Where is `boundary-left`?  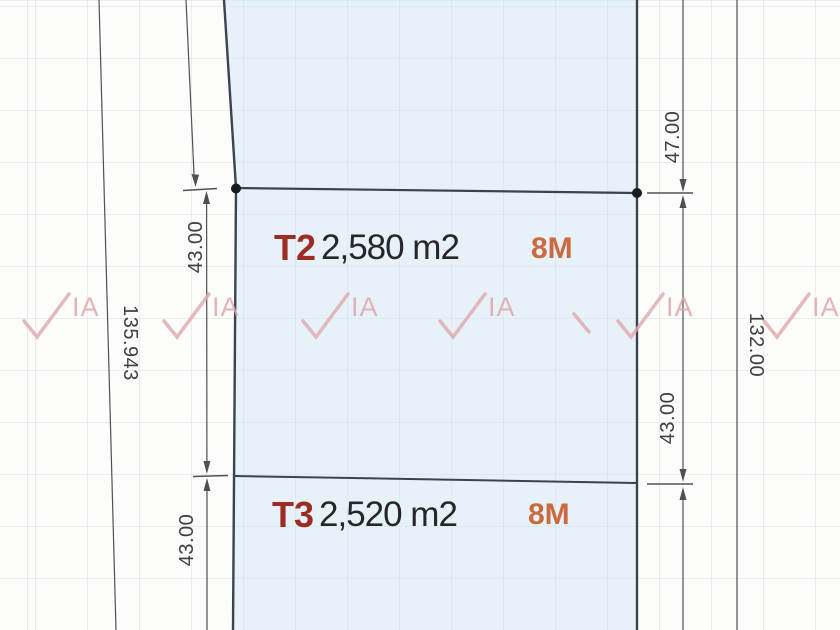 boundary-left is located at coordinates (234, 408).